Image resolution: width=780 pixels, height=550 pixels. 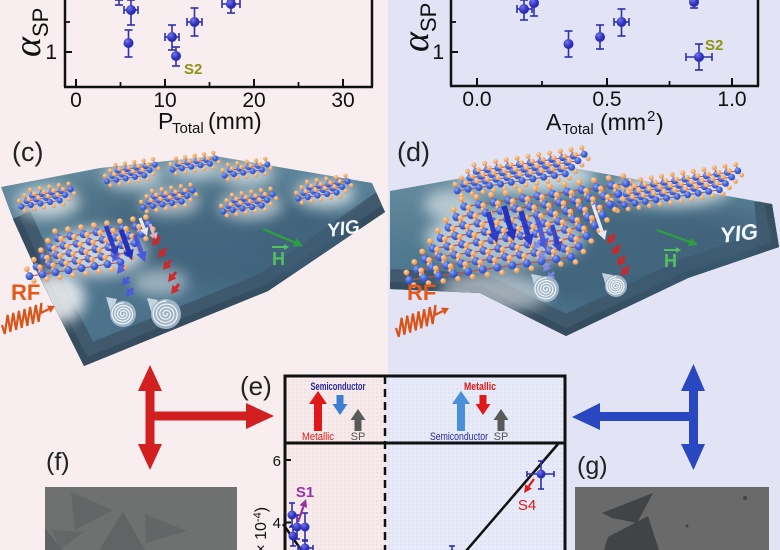 I want to click on svg-text: (mm), so click(x=235, y=121).